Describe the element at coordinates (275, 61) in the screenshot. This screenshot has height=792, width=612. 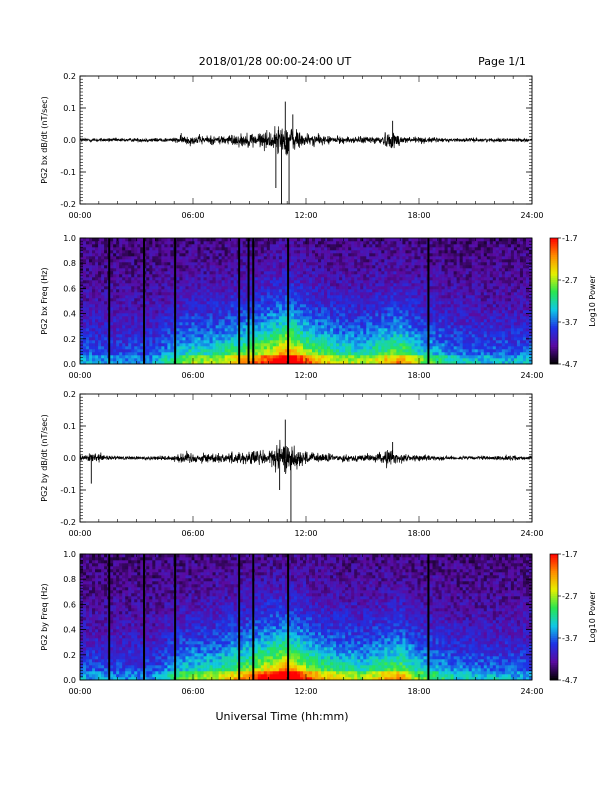
I see `page-title: 2018/01/28 00:00-24:00 UT` at that location.